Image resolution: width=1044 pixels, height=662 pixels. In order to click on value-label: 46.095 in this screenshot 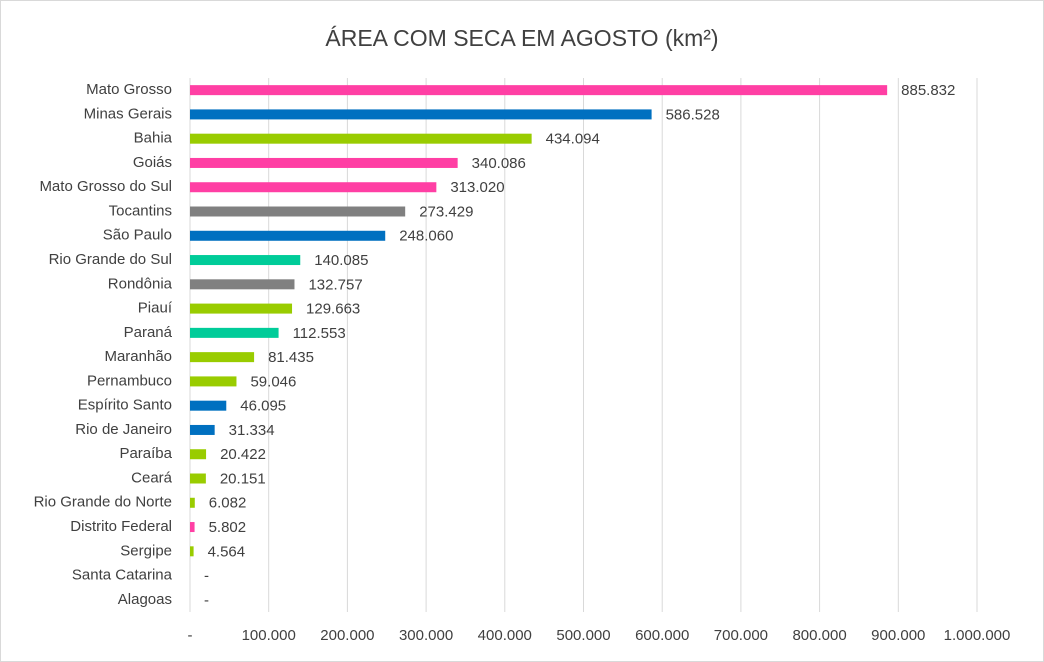, I will do `click(263, 406)`.